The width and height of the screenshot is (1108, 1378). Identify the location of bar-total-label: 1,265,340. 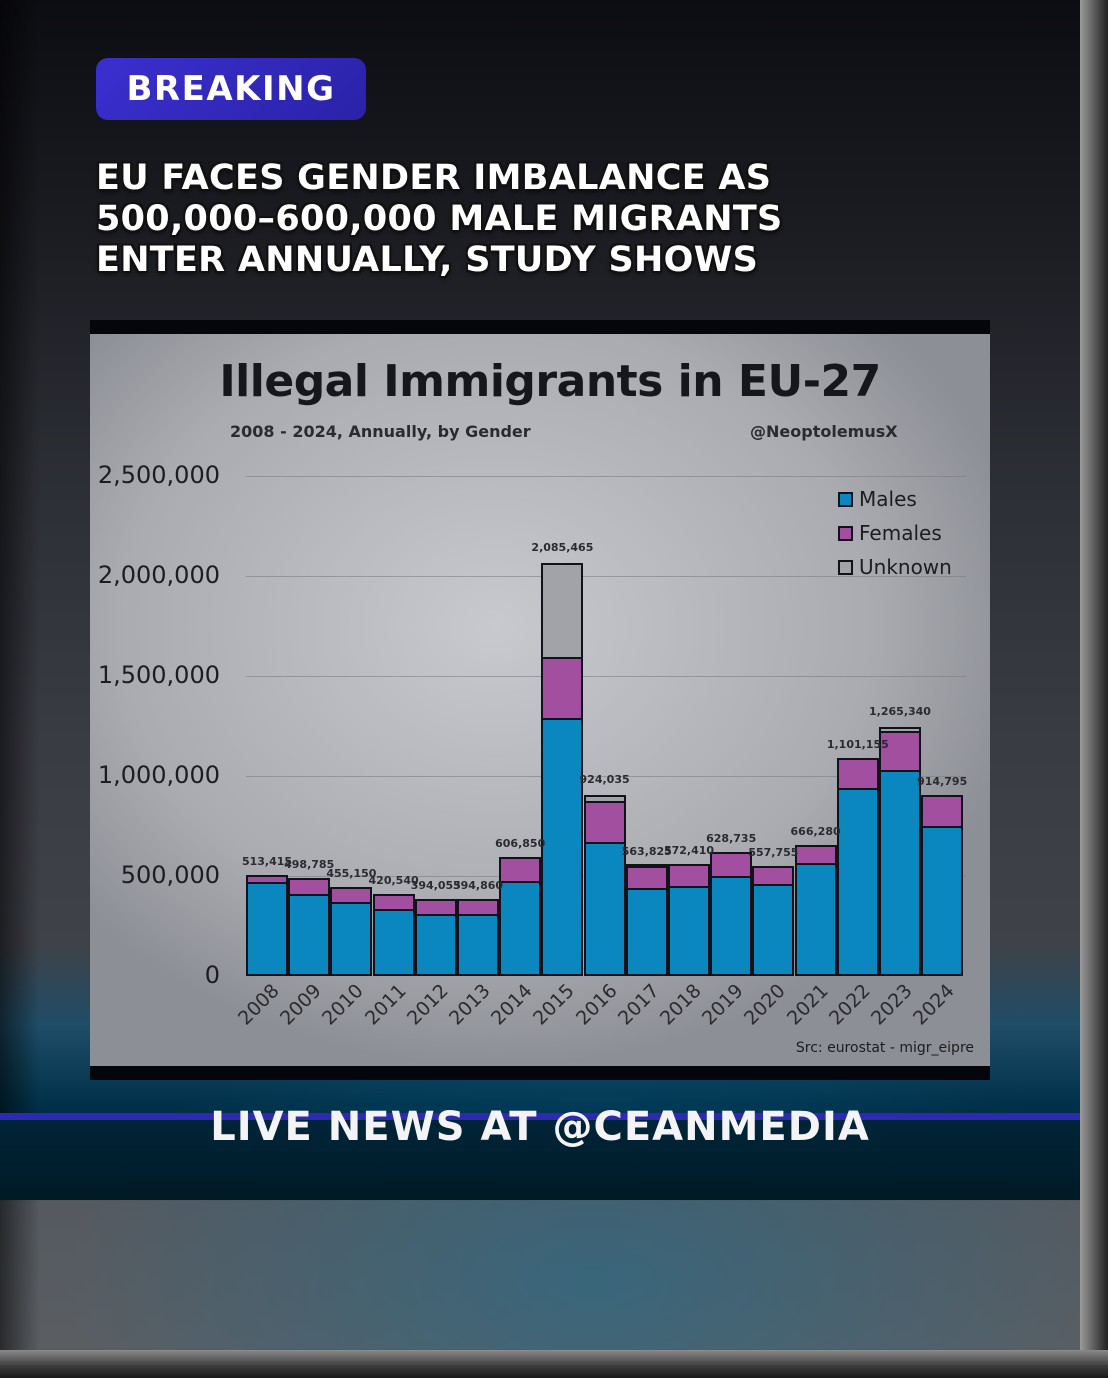
(900, 711).